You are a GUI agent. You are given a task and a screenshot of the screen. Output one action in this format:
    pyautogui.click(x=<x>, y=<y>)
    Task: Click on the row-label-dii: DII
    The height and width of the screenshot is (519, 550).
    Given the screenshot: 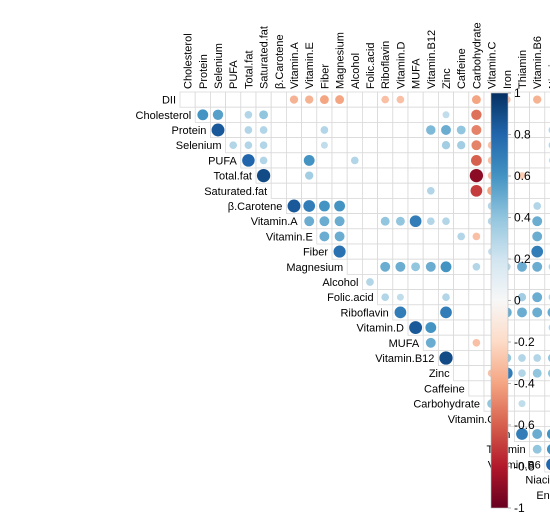 What is the action you would take?
    pyautogui.click(x=169, y=101)
    